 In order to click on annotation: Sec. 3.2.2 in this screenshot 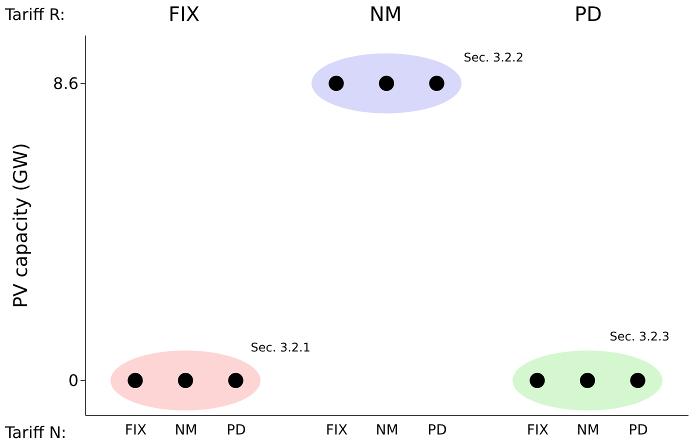, I will do `click(494, 57)`.